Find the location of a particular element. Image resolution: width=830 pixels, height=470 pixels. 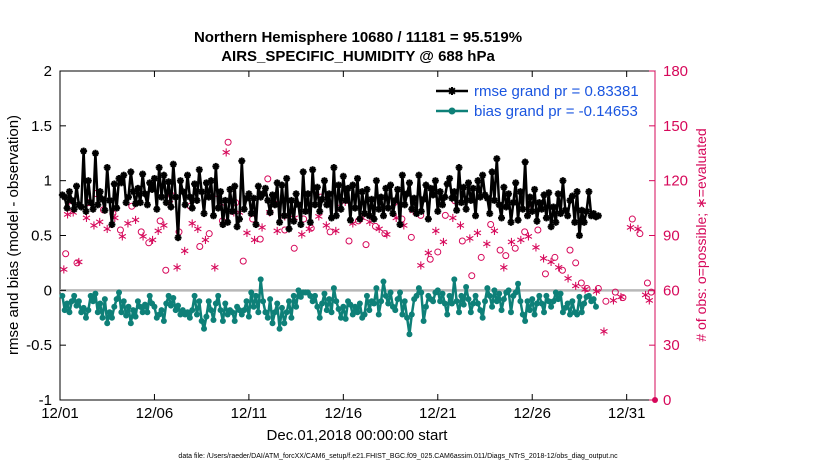

legend-bias-marker is located at coordinates (452, 111).